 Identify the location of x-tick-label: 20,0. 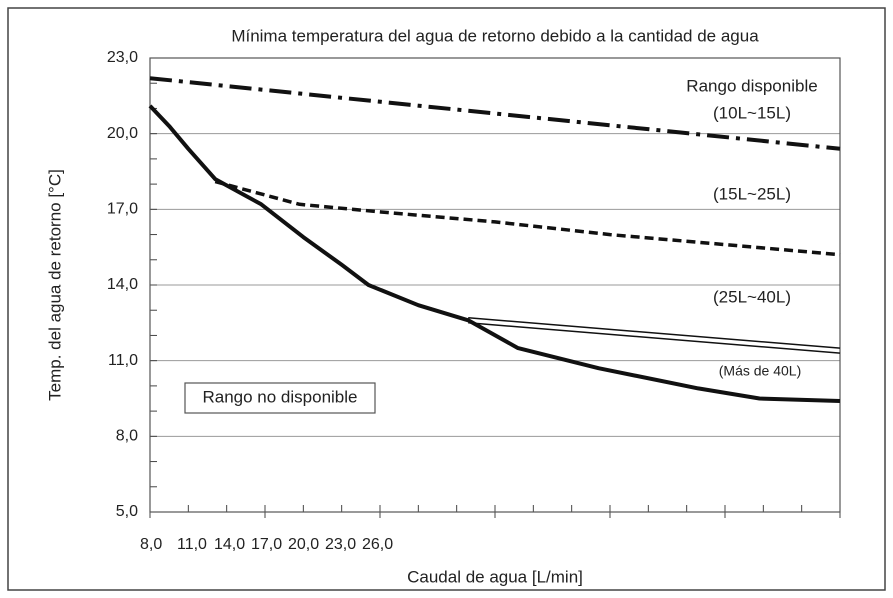
(303, 544).